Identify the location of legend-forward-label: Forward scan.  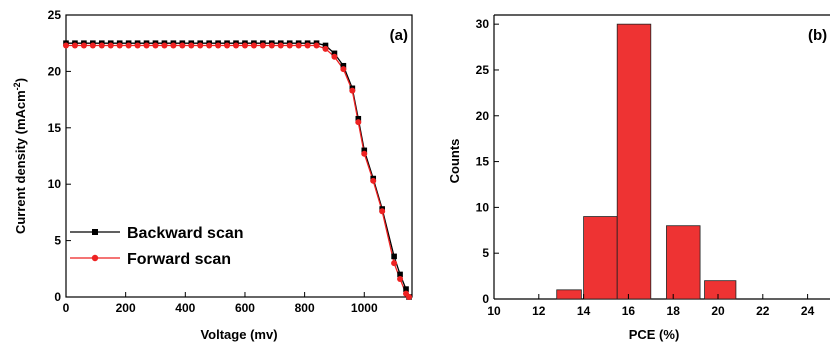
(179, 259).